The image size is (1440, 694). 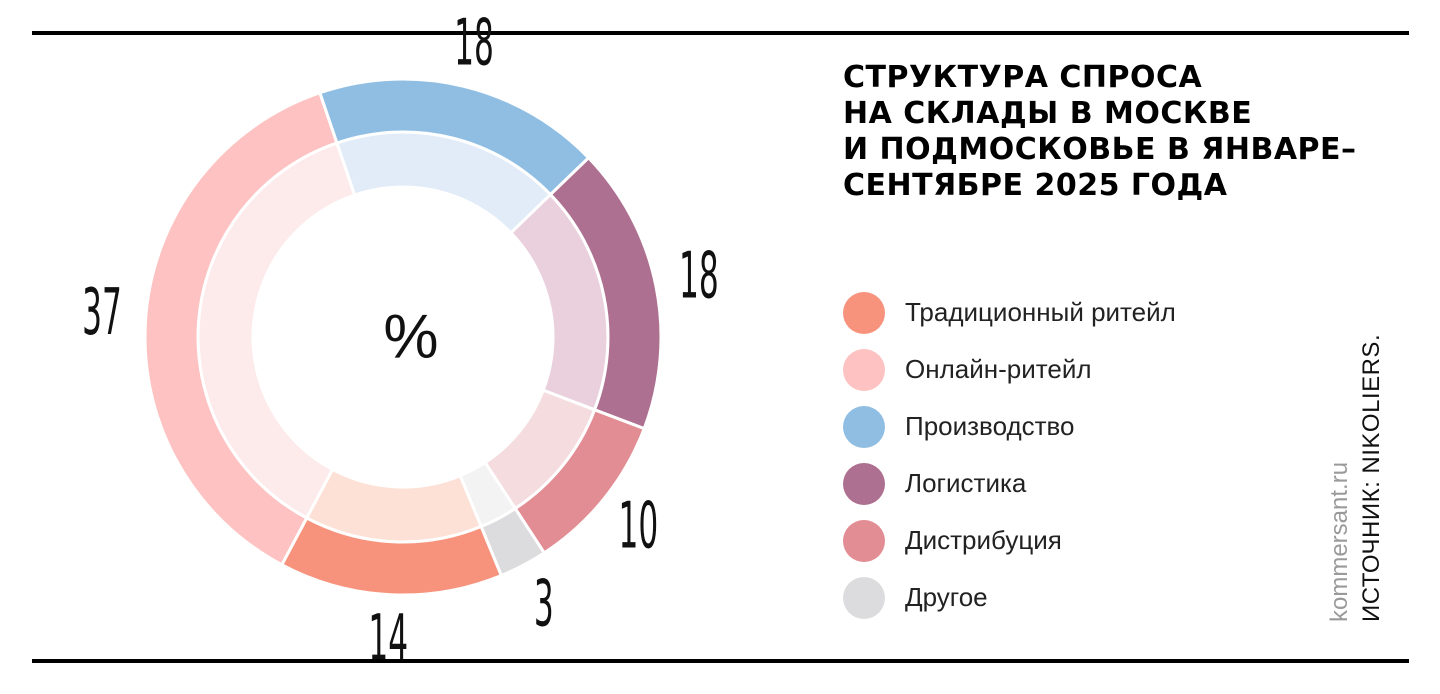 I want to click on legend-item-дистрибуция: Дистрибуция, so click(x=1009, y=540).